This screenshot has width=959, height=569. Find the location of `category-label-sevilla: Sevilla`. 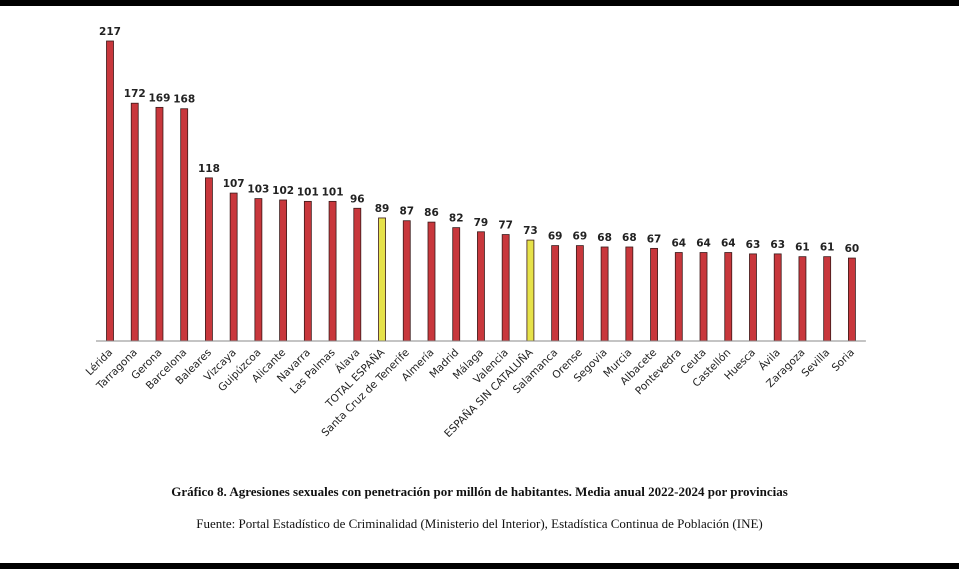

category-label-sevilla: Sevilla is located at coordinates (815, 363).